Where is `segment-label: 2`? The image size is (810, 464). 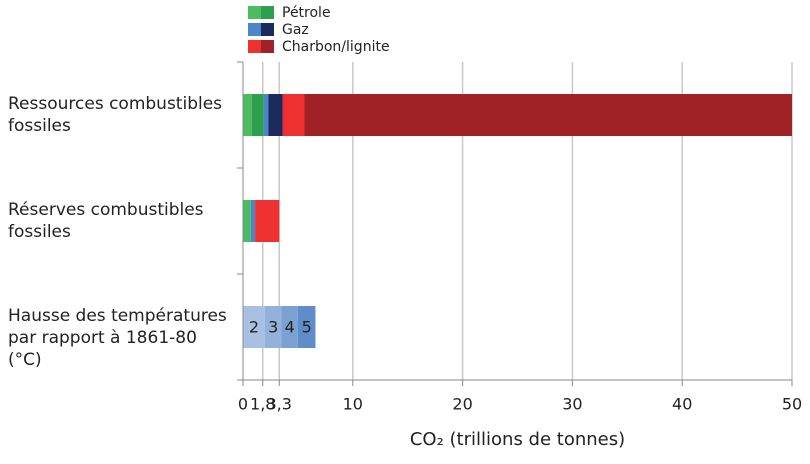 segment-label: 2 is located at coordinates (254, 327).